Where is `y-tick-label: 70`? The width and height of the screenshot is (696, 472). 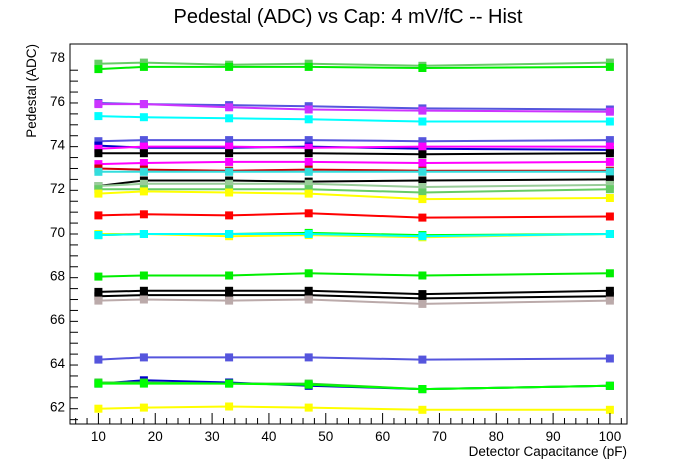 y-tick-label: 70 is located at coordinates (57, 232).